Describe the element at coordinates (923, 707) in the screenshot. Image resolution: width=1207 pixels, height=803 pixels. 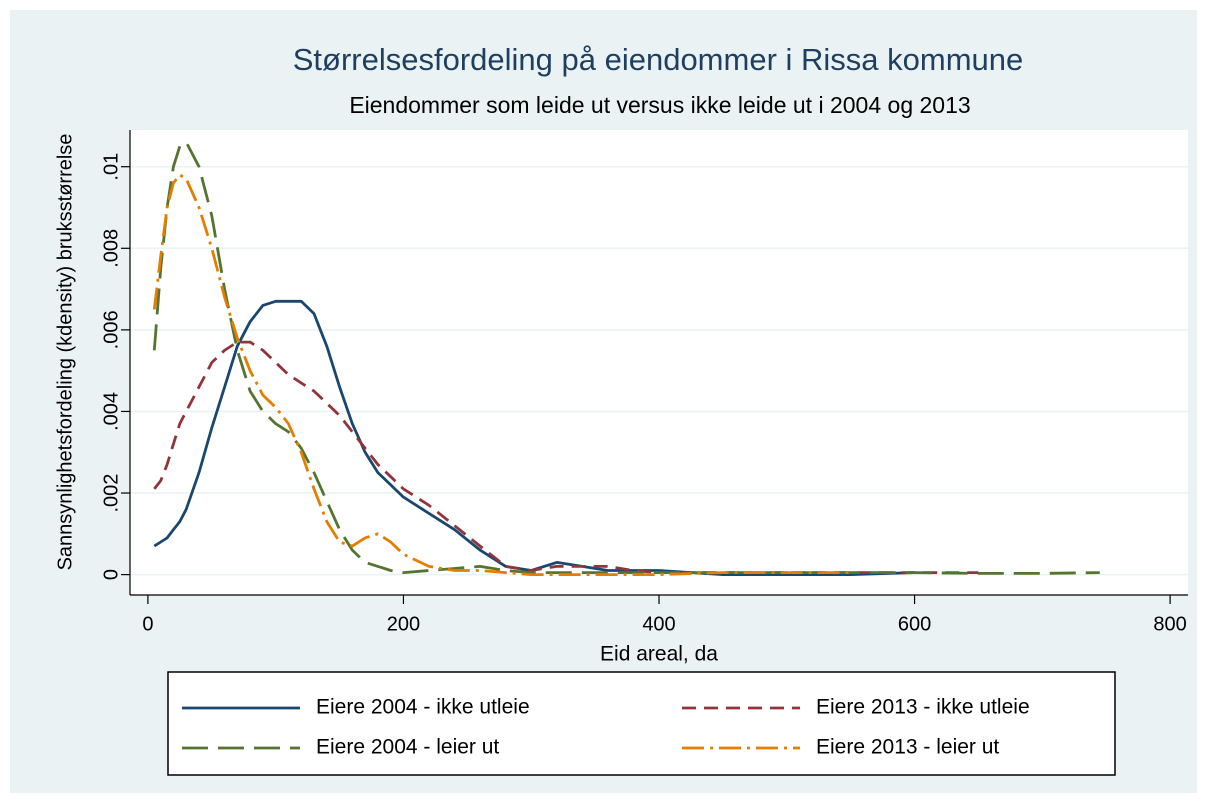
I see `legend-label: Eiere 2013 - ikke utleie` at that location.